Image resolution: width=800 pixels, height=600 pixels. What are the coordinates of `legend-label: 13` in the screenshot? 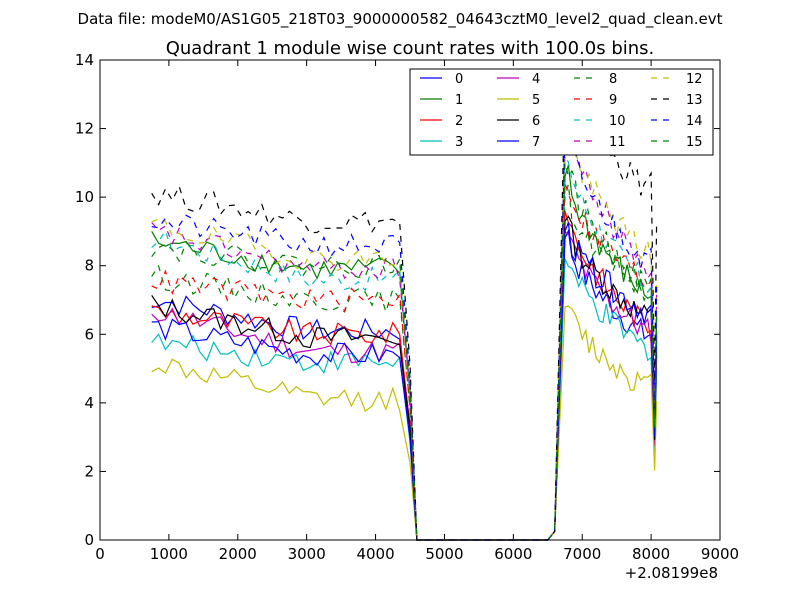 It's located at (694, 100).